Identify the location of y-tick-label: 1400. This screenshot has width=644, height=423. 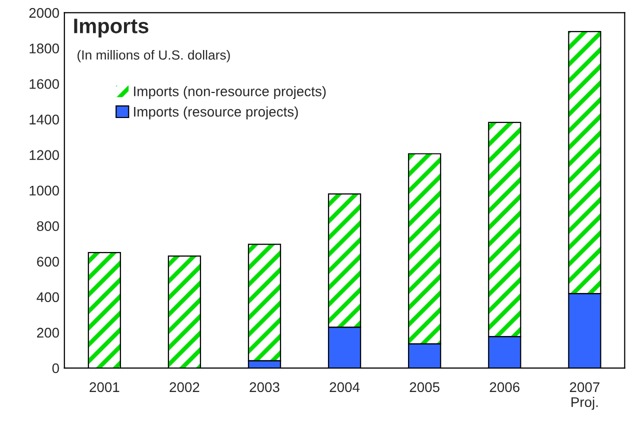
(44, 119).